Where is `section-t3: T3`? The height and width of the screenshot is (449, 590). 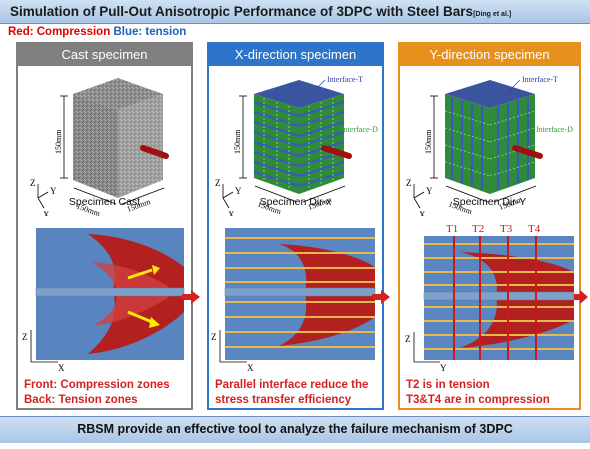 section-t3: T3 is located at coordinates (506, 229).